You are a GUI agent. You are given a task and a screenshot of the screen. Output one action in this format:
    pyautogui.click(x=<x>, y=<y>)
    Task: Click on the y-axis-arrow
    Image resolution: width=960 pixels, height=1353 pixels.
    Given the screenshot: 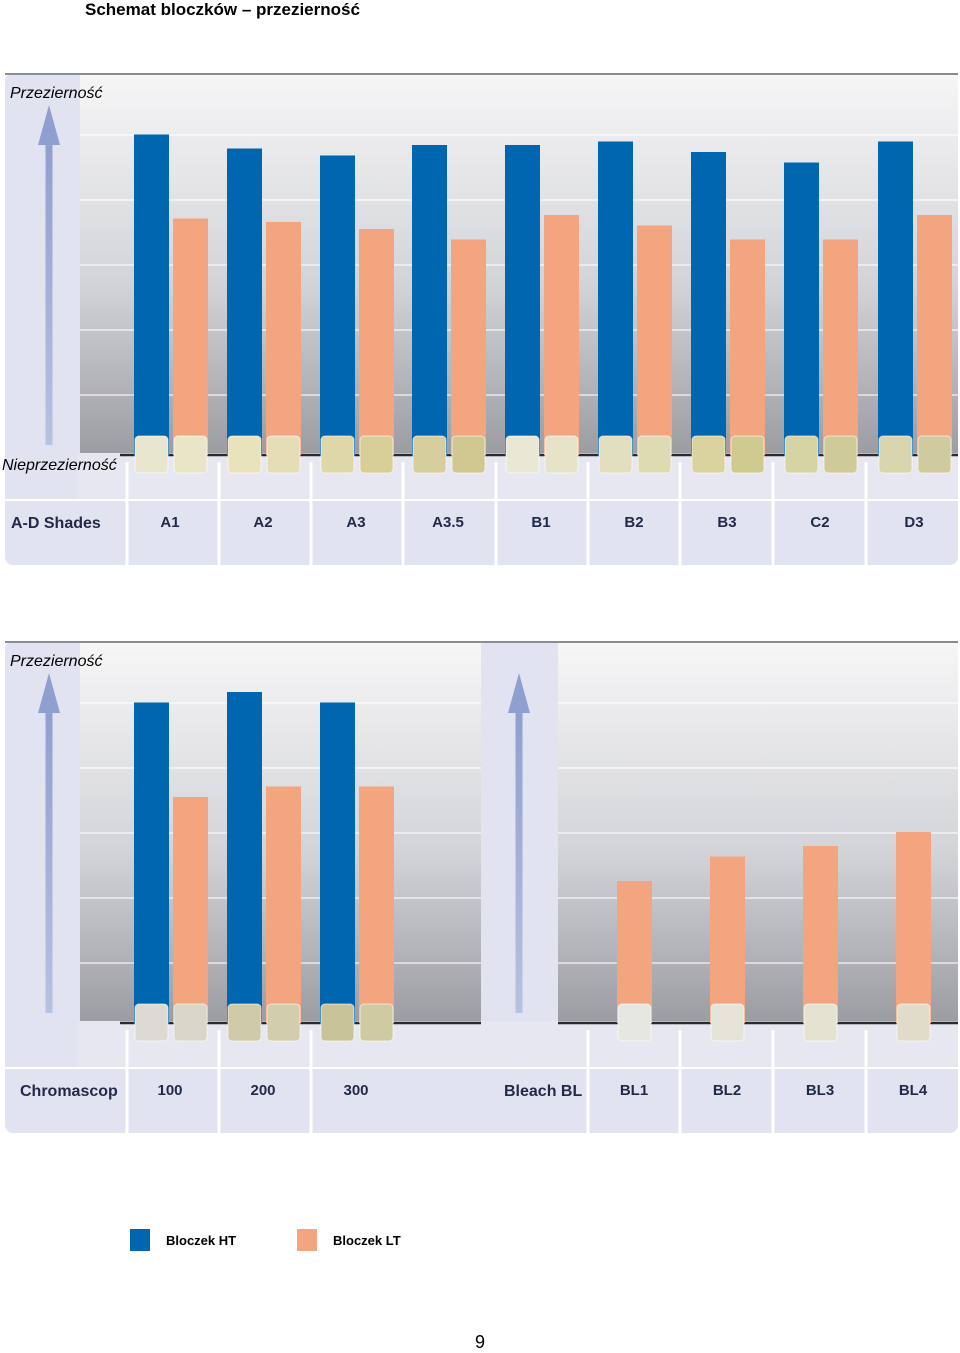 What is the action you would take?
    pyautogui.click(x=49, y=275)
    